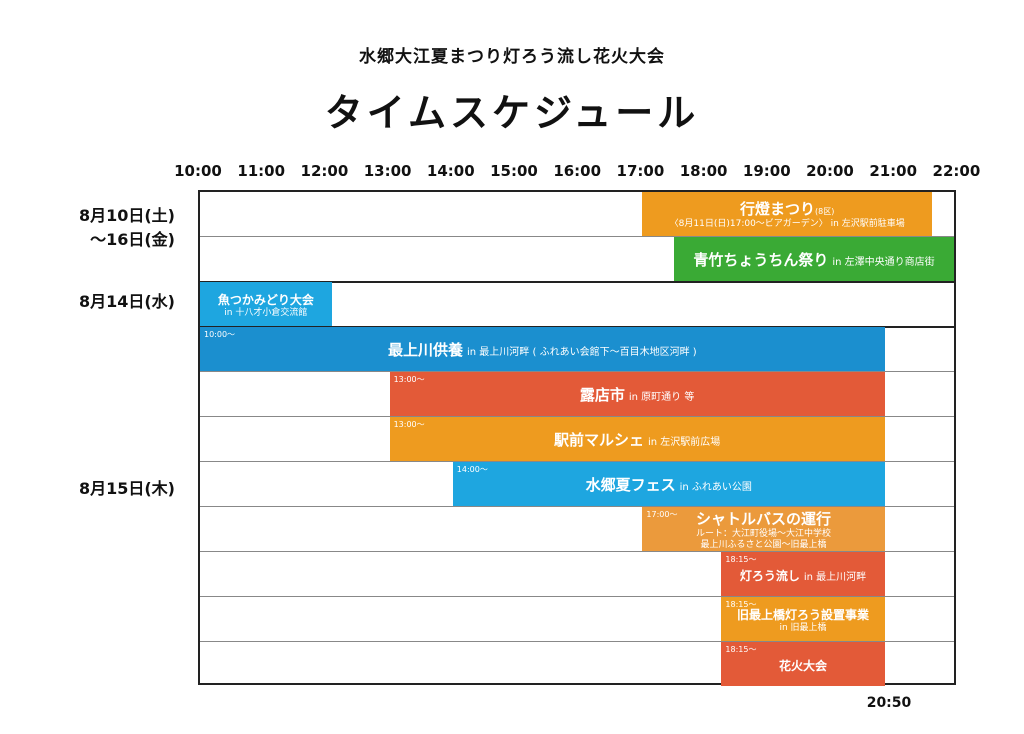 This screenshot has width=1024, height=734. What do you see at coordinates (514, 171) in the screenshot?
I see `time-tick-label: 15:00` at bounding box center [514, 171].